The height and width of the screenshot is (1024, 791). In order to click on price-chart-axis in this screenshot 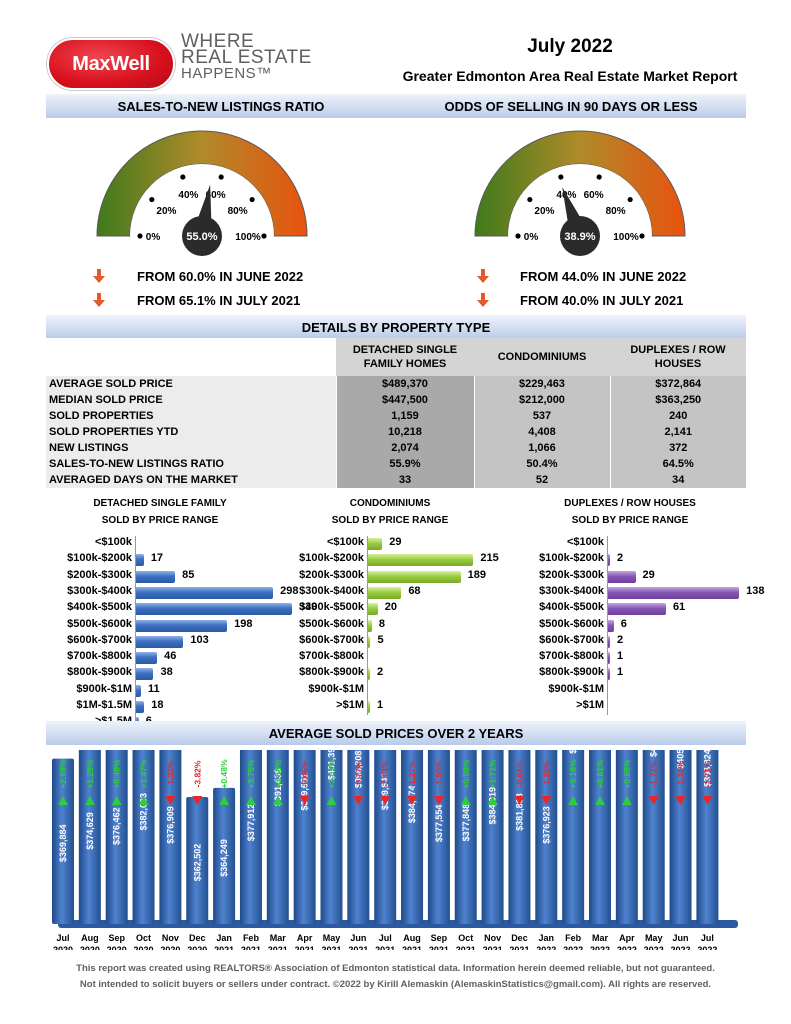, I will do `click(135, 634)`.